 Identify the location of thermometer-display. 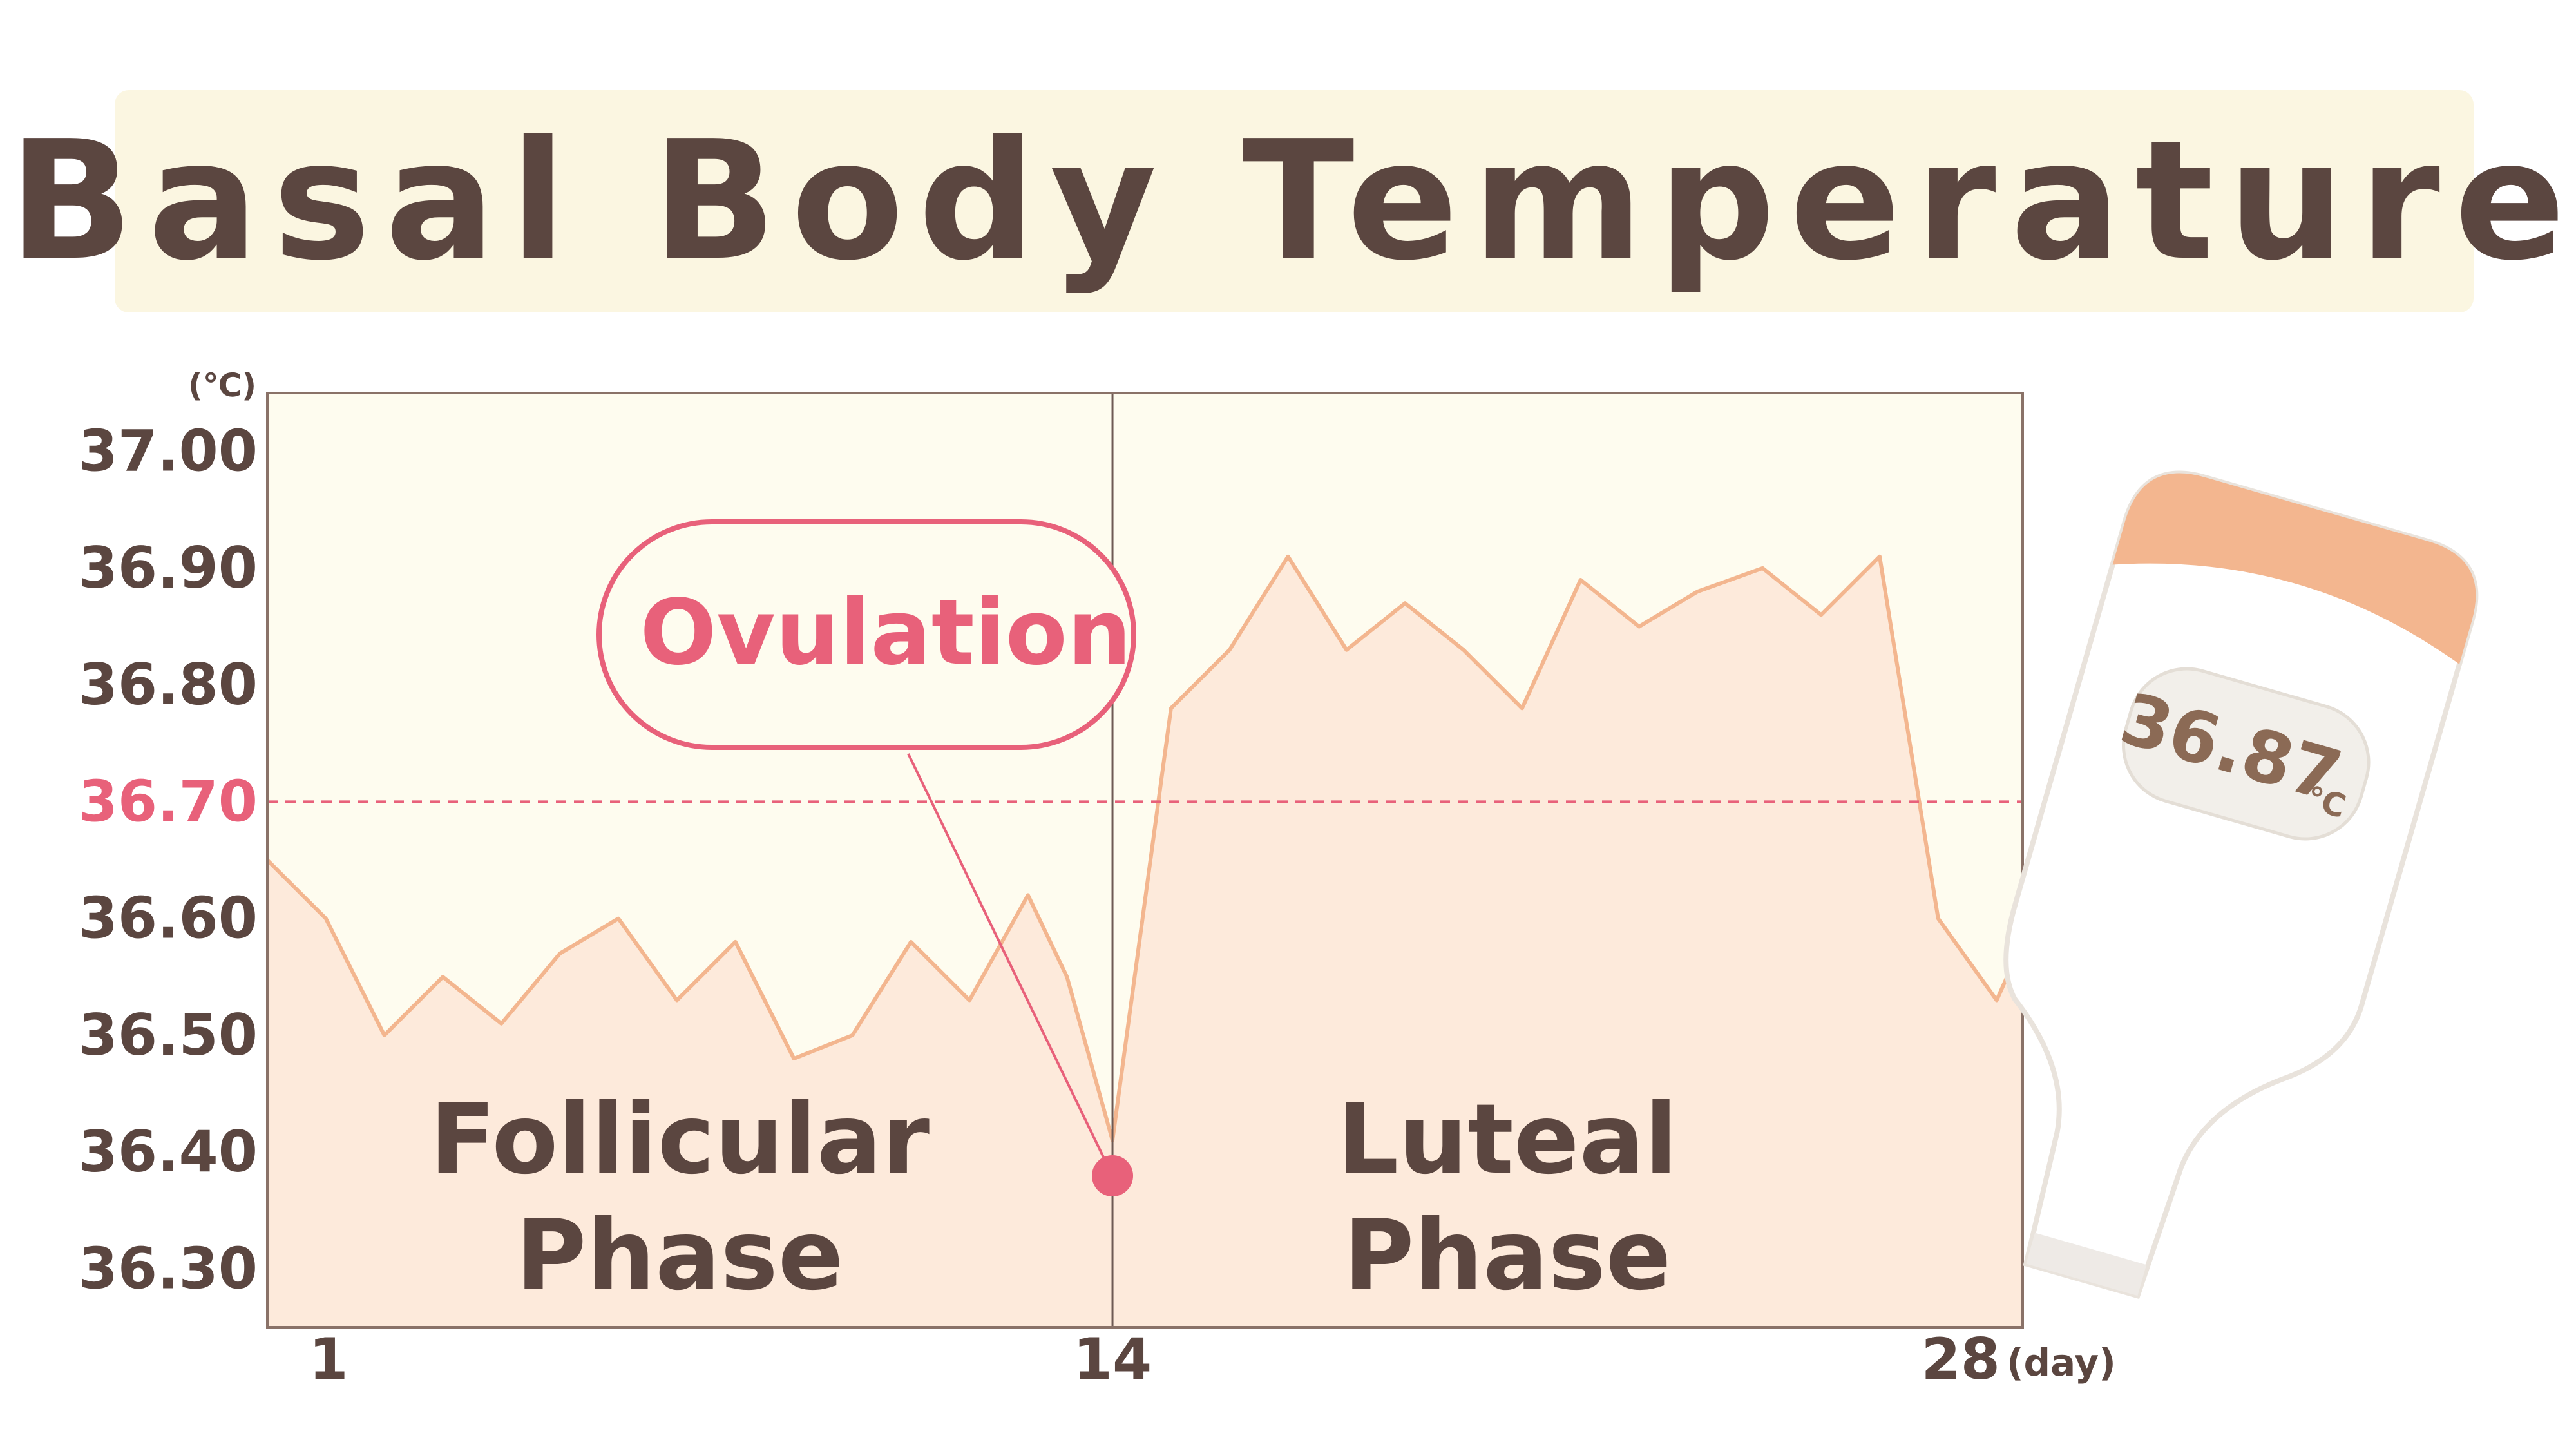
(2246, 754).